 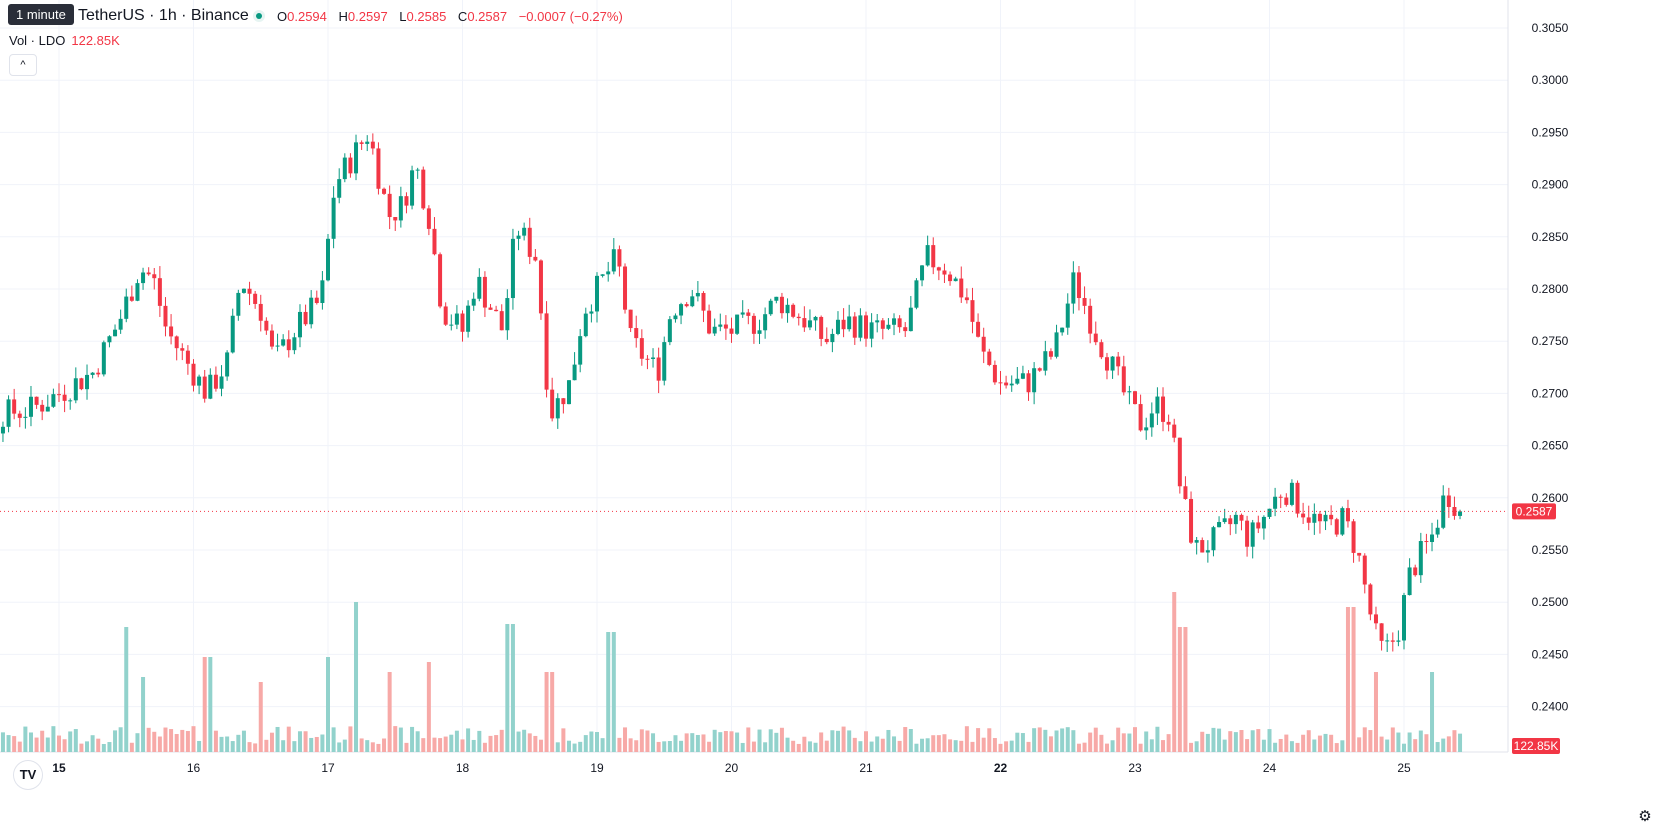 I want to click on gear-icon: ⚙, so click(x=1645, y=816).